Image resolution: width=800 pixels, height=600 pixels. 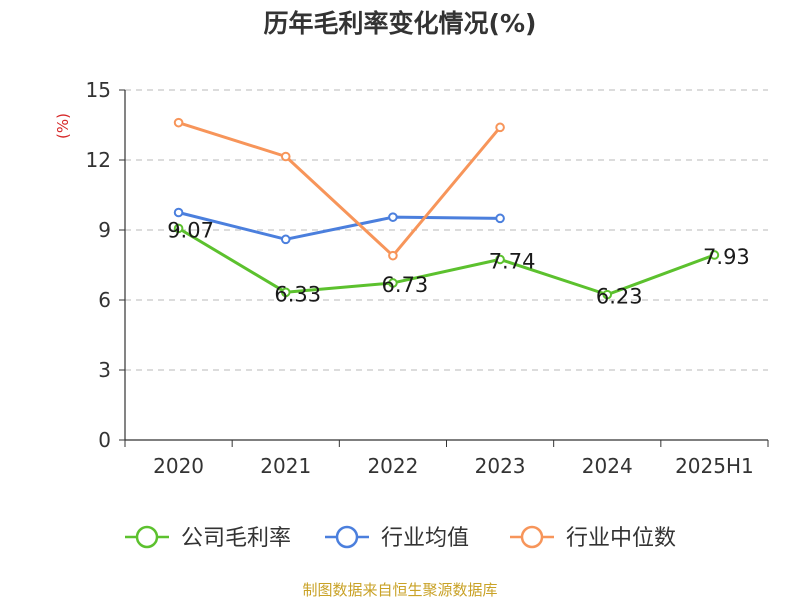 I want to click on y-tick-label-9: 9, so click(x=104, y=230).